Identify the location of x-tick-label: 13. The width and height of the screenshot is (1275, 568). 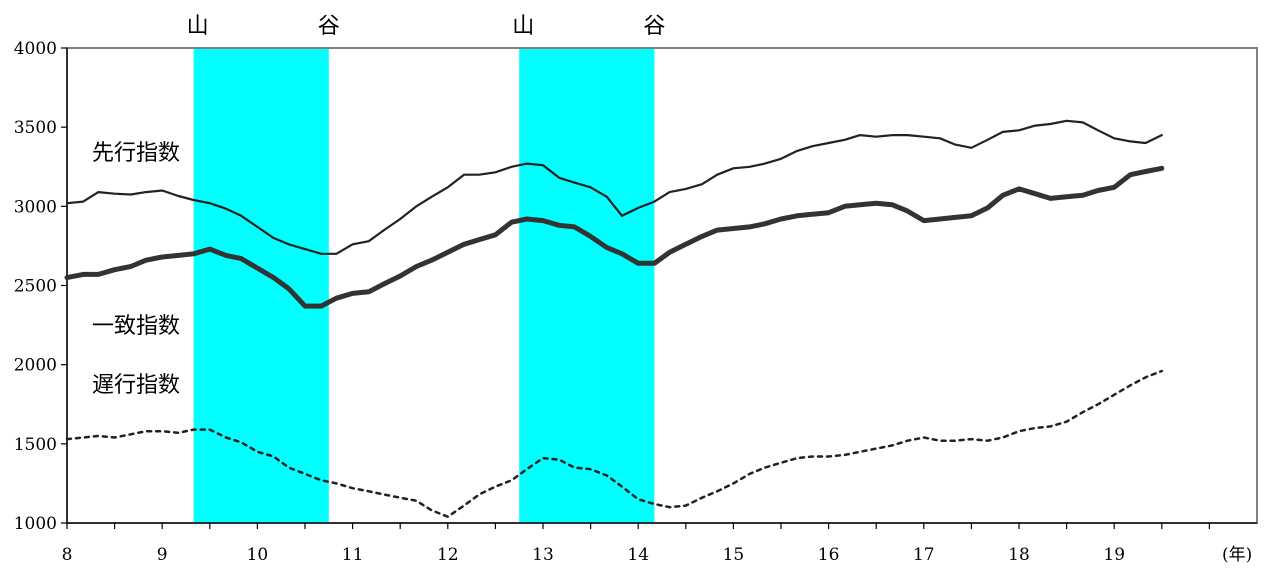
(543, 555).